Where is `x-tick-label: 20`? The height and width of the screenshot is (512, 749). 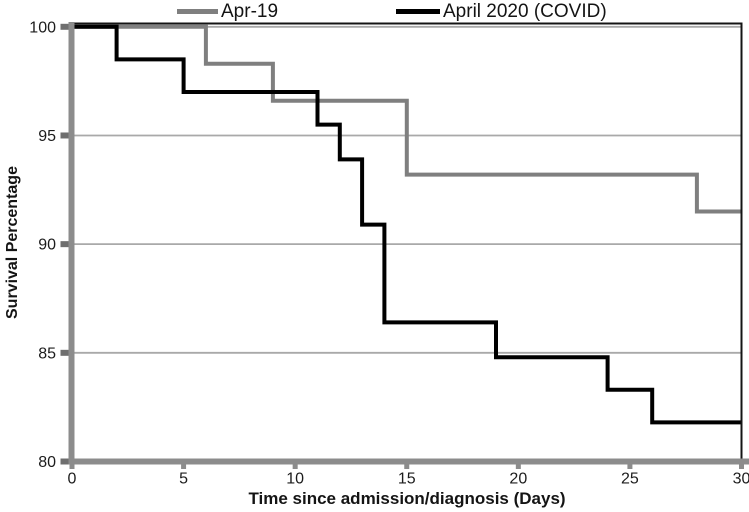 x-tick-label: 20 is located at coordinates (518, 479).